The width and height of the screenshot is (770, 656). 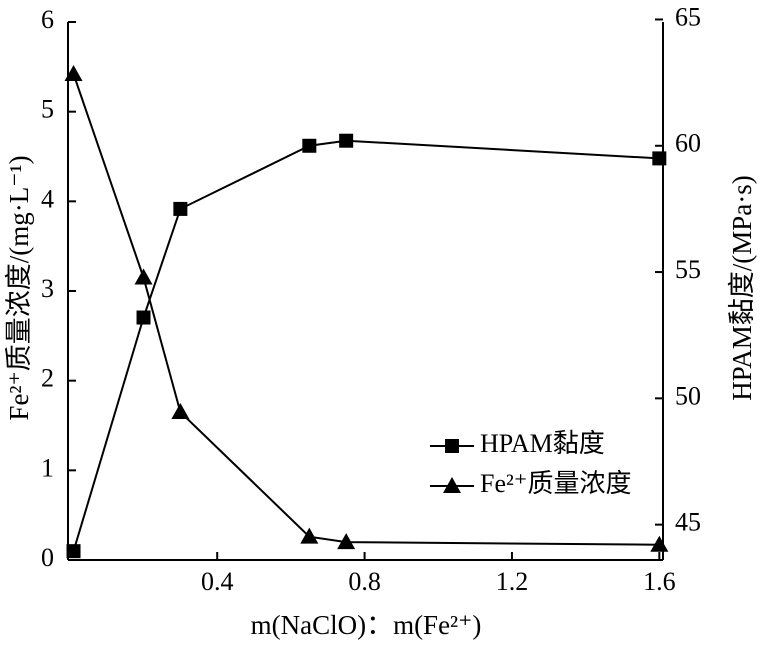 What do you see at coordinates (47, 467) in the screenshot?
I see `y-tick-label: 1` at bounding box center [47, 467].